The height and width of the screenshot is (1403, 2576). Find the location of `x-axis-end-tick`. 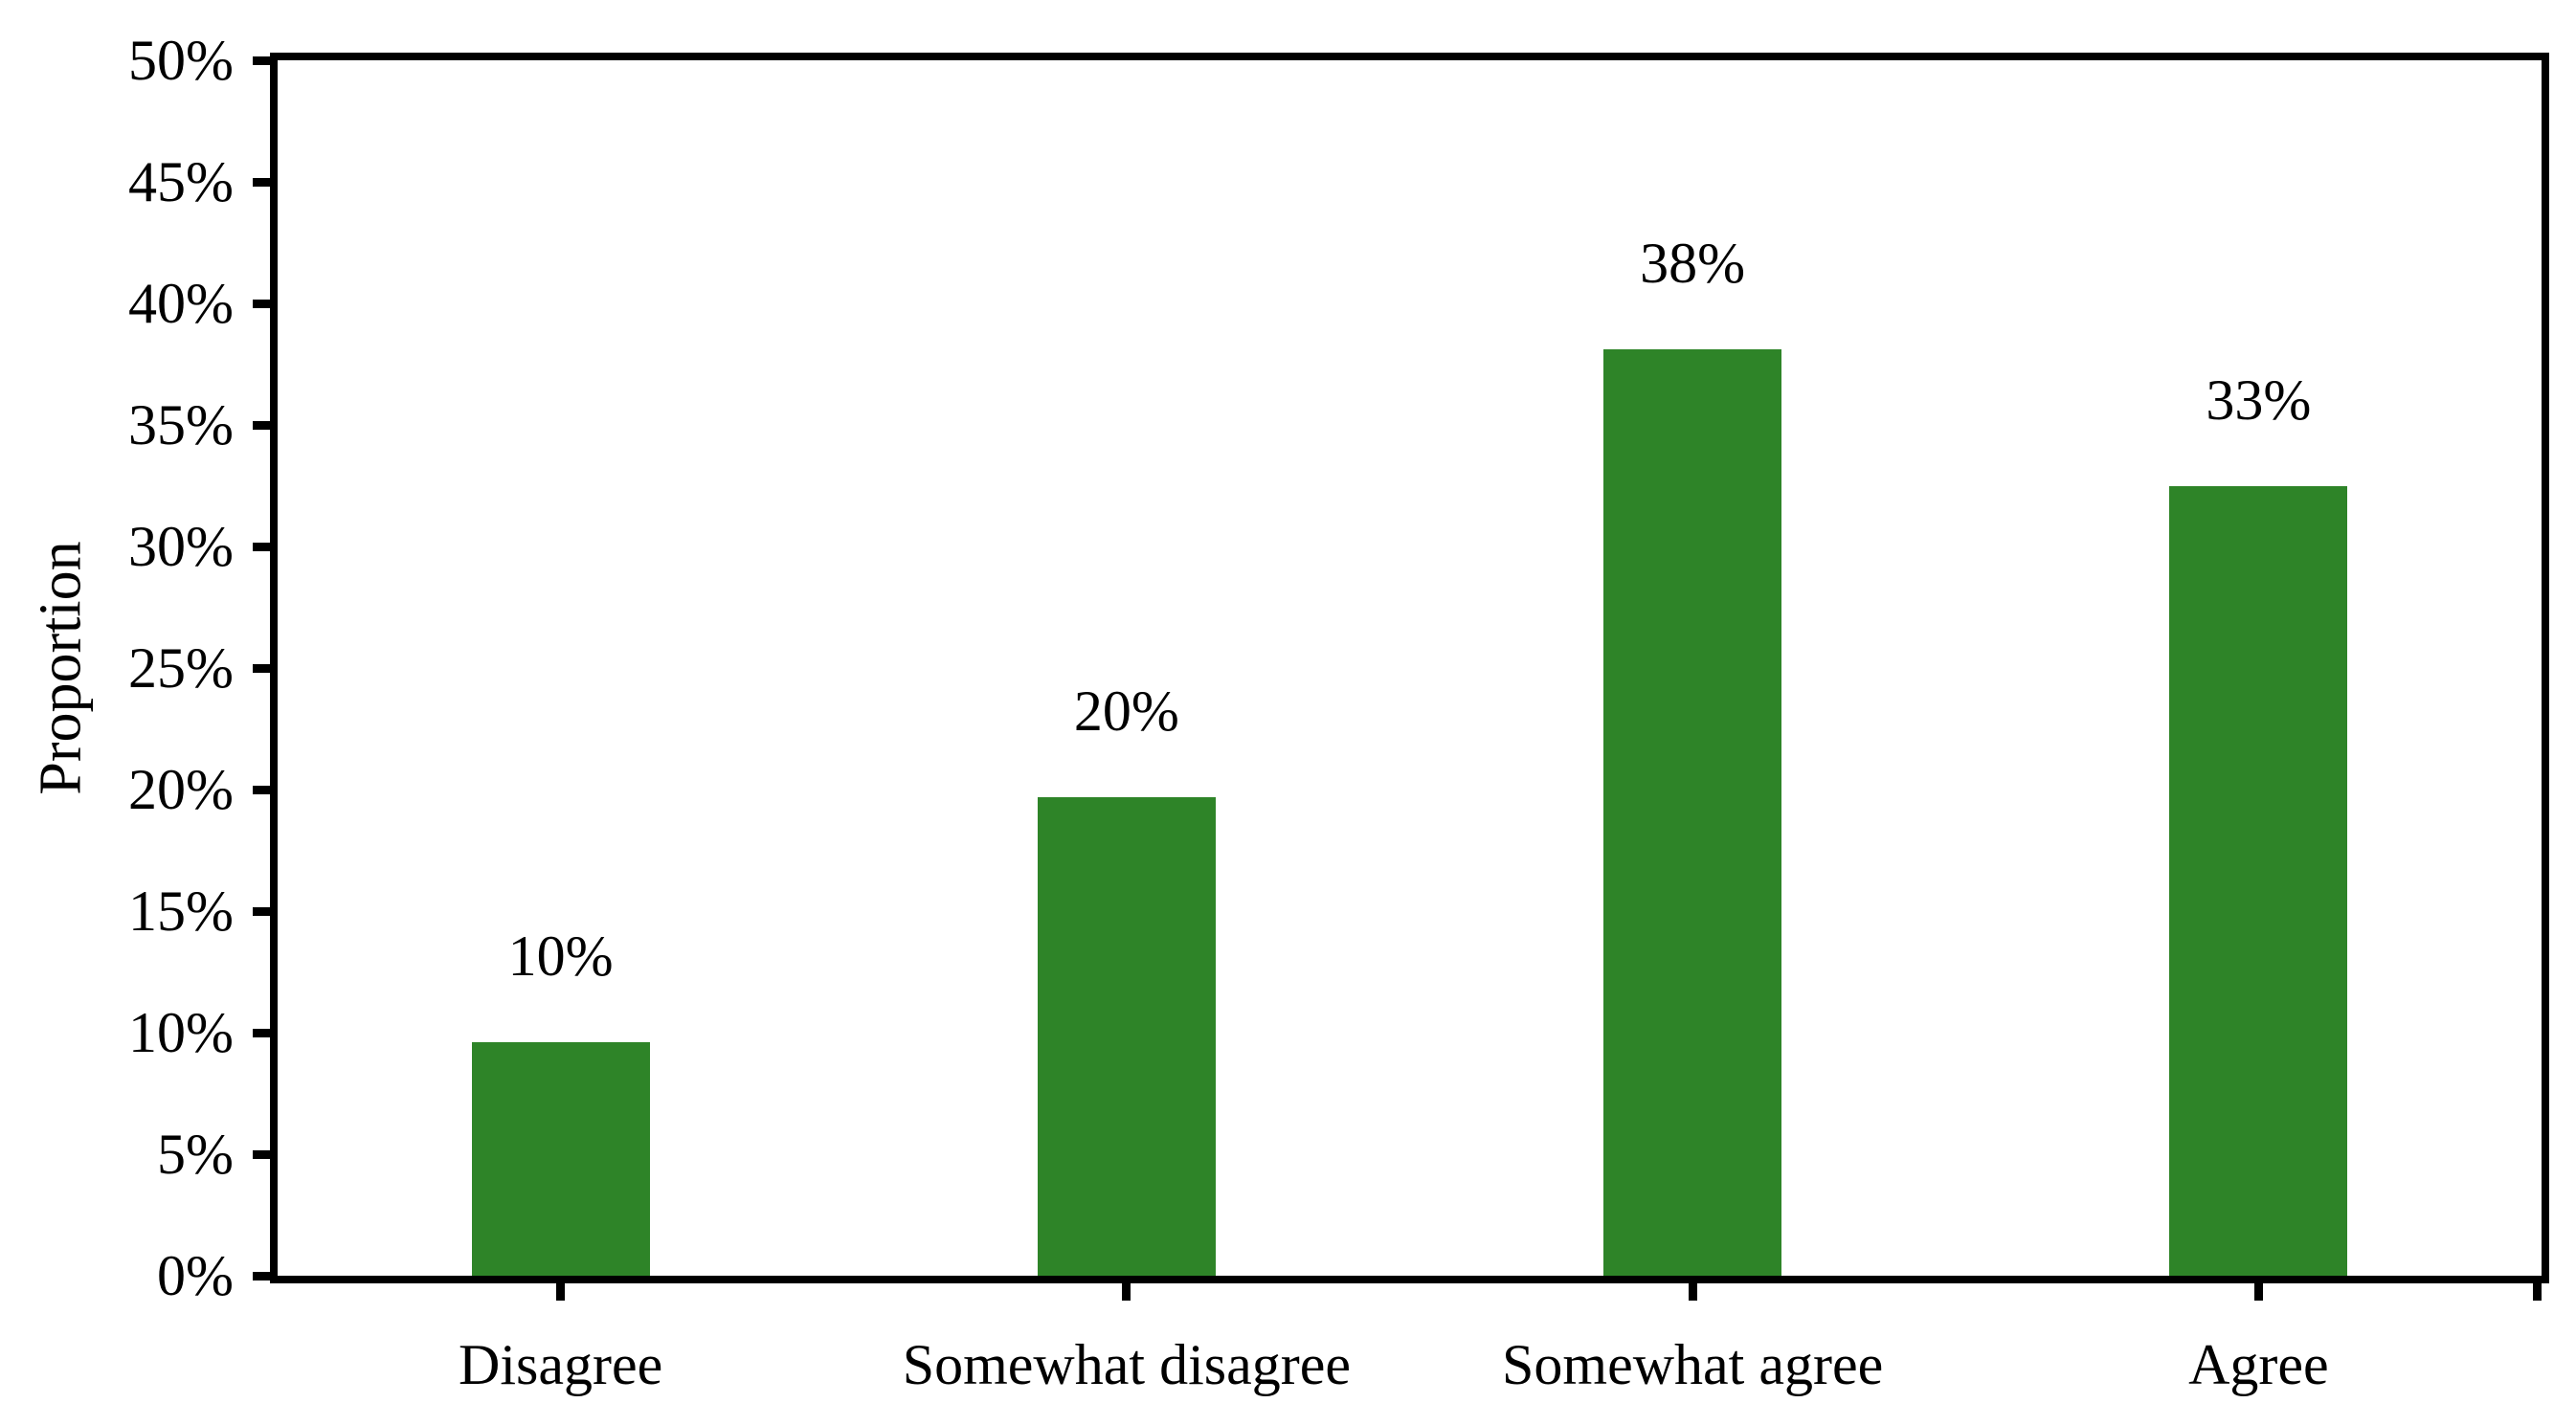

x-axis-end-tick is located at coordinates (2537, 1288).